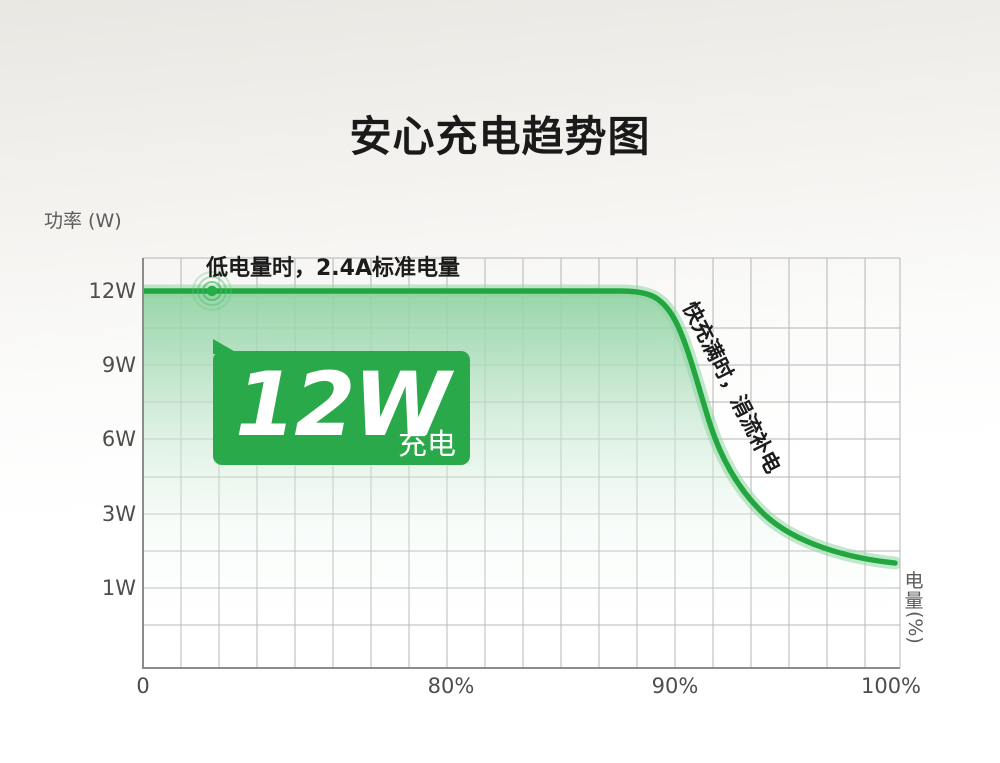 The image size is (1000, 763). What do you see at coordinates (675, 686) in the screenshot?
I see `x-tick-label: 90%` at bounding box center [675, 686].